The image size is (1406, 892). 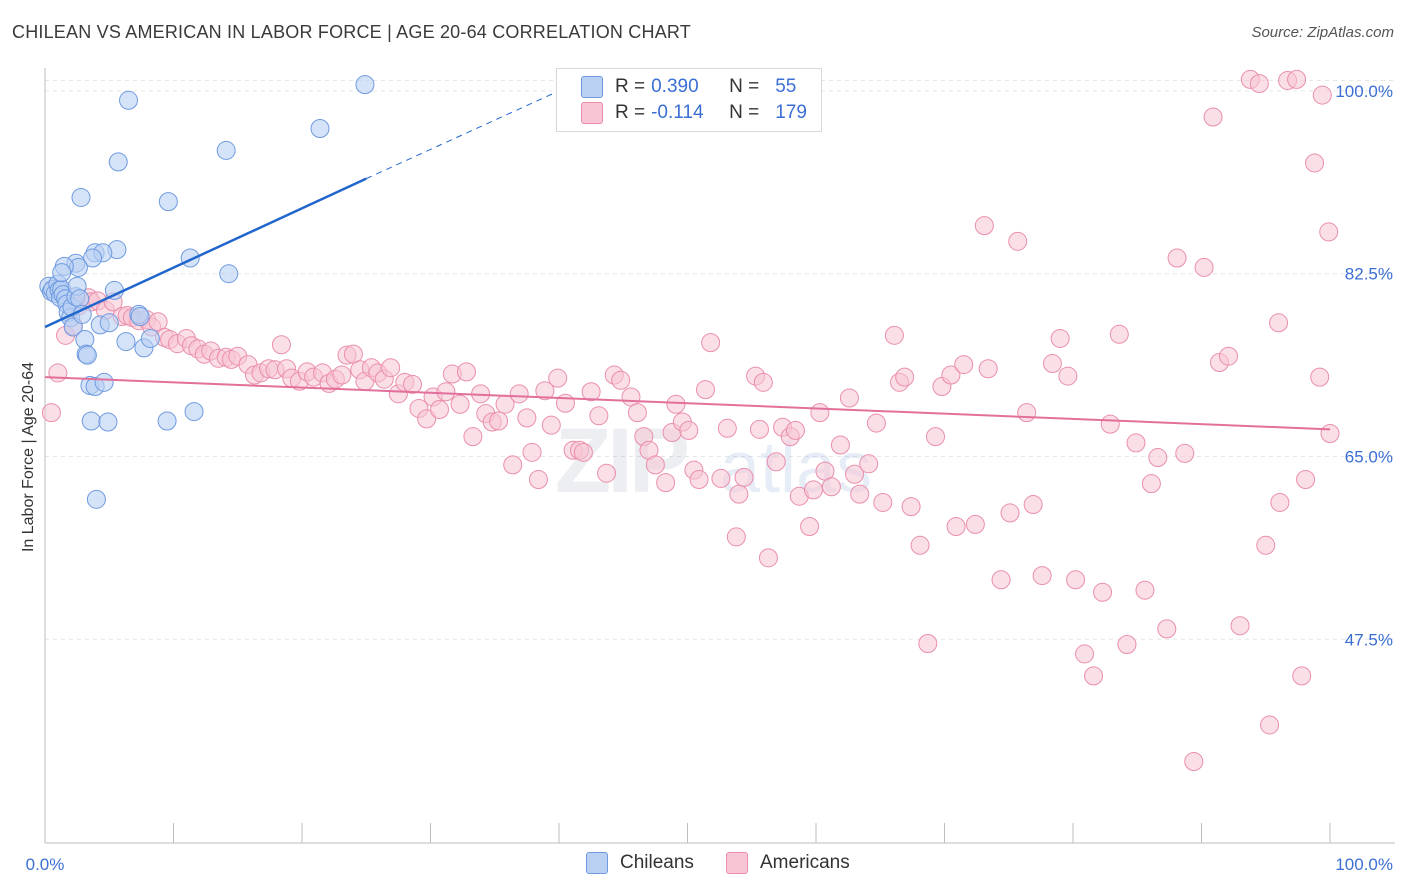 I want to click on series-legend: Chileans Americans, so click(x=703, y=865).